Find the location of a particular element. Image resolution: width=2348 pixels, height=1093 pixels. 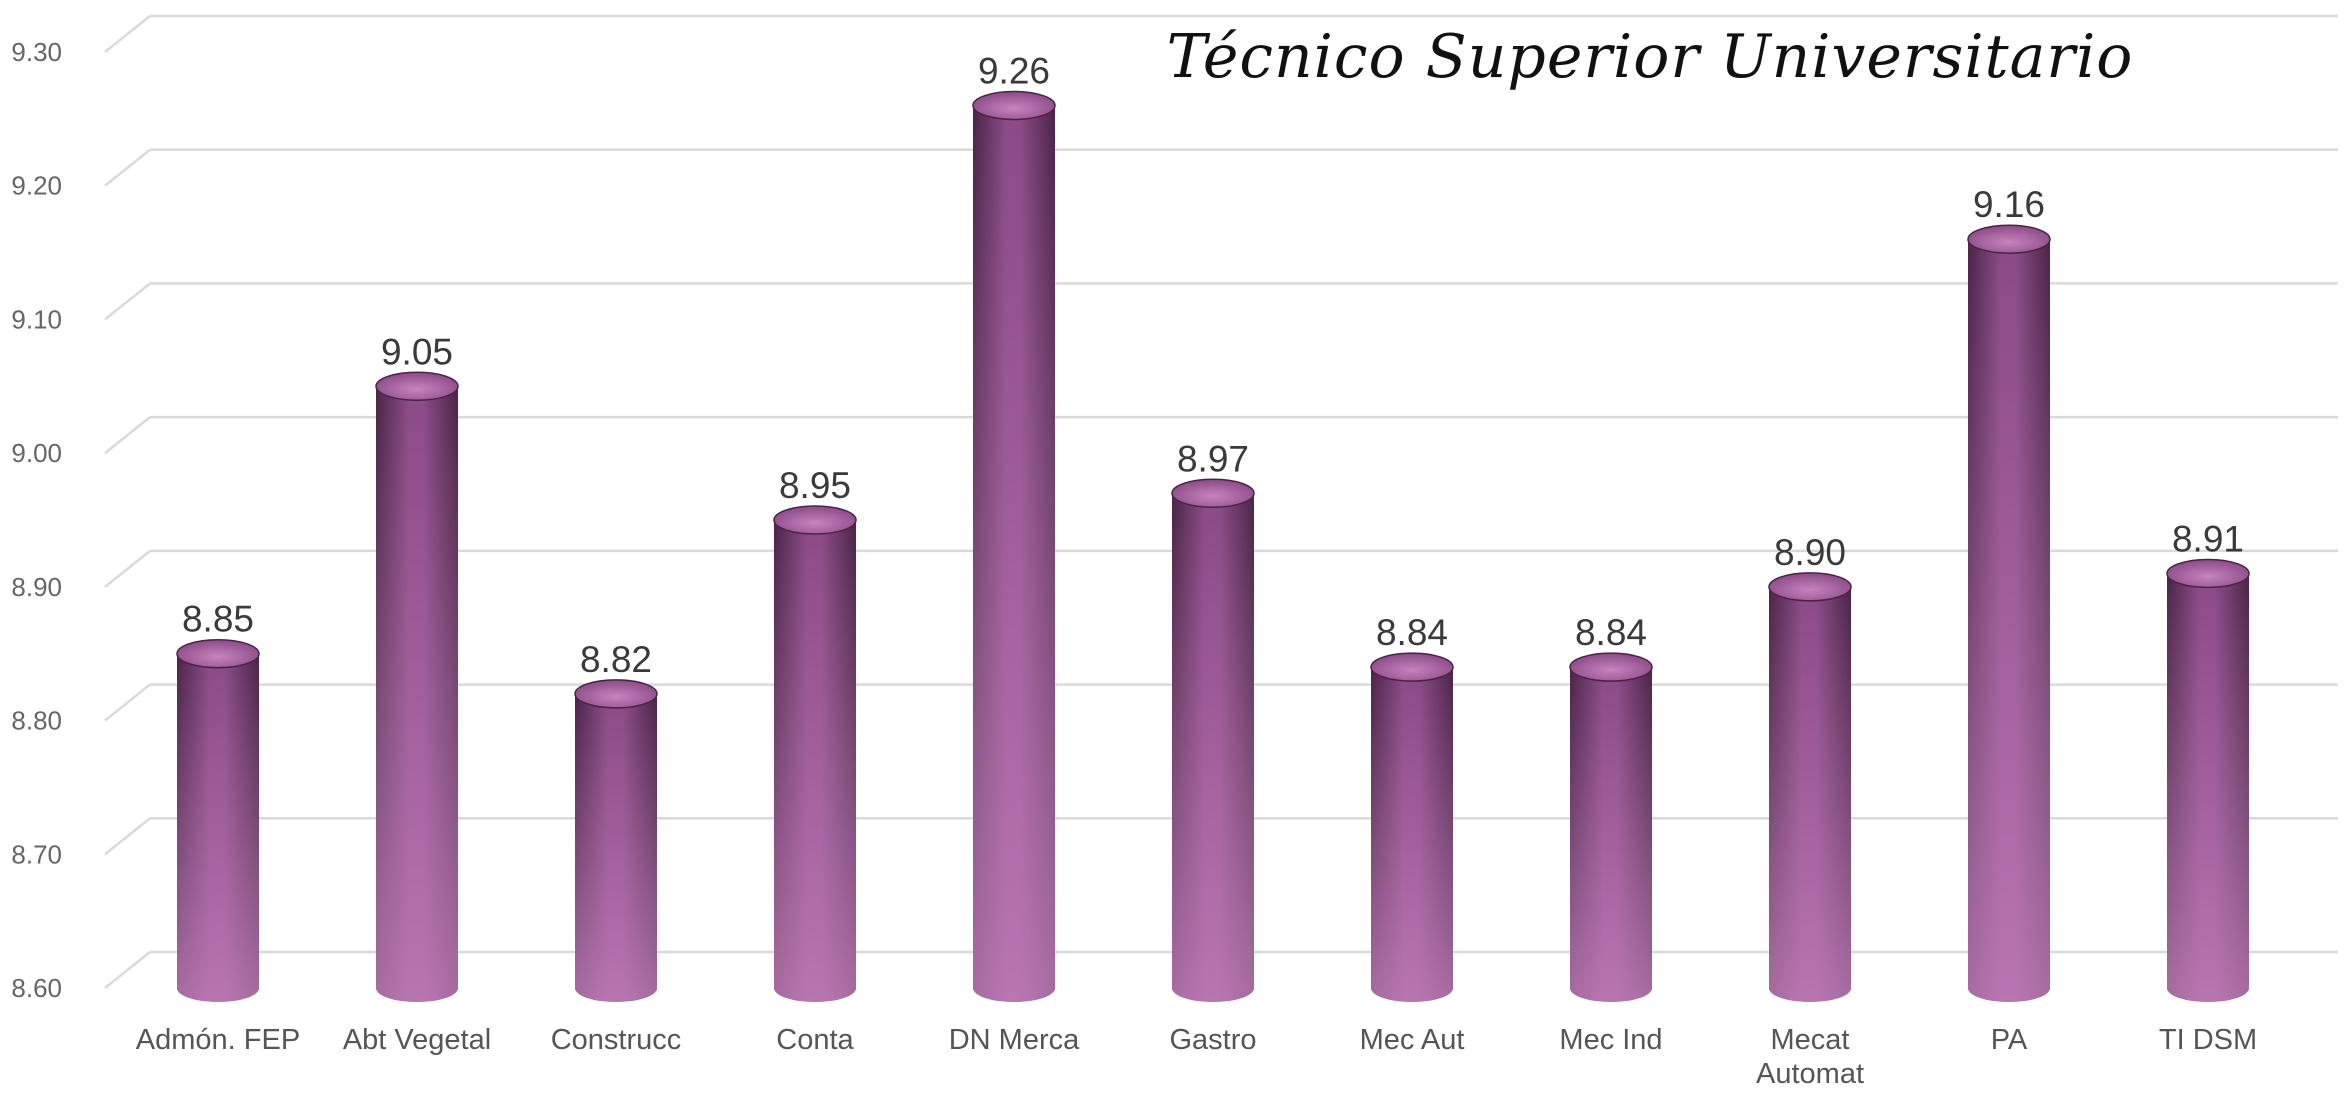

data-label: 8.97 is located at coordinates (1213, 458).